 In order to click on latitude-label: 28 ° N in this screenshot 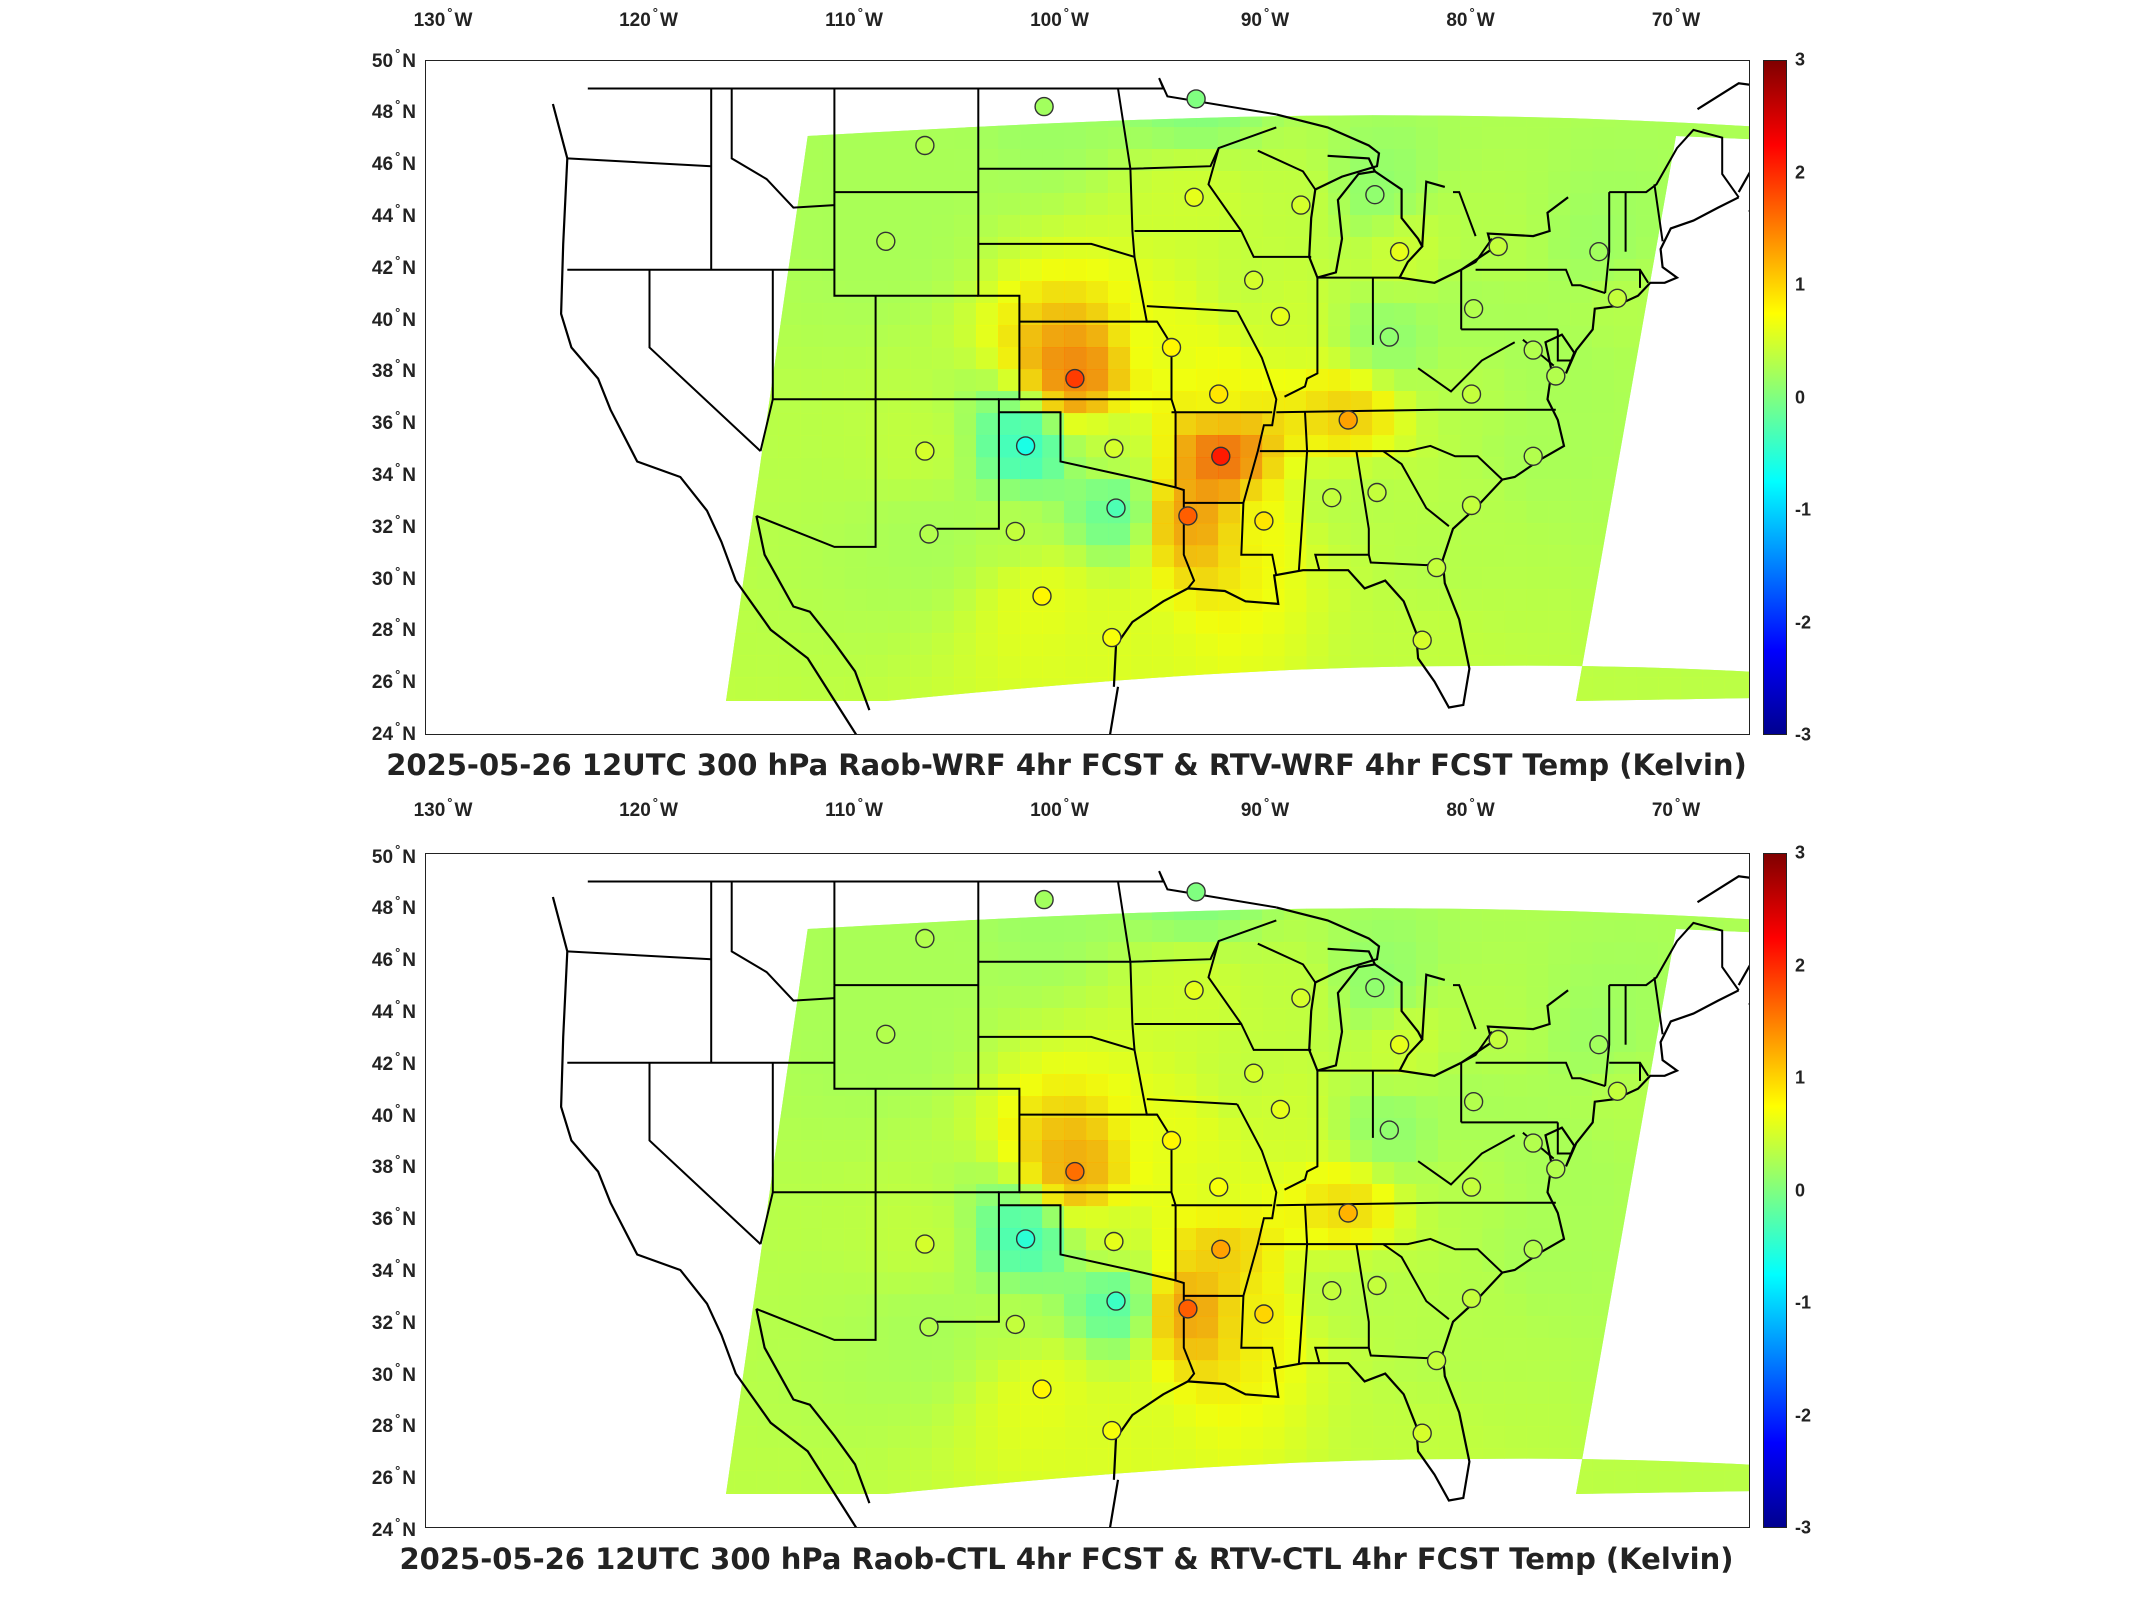, I will do `click(393, 628)`.